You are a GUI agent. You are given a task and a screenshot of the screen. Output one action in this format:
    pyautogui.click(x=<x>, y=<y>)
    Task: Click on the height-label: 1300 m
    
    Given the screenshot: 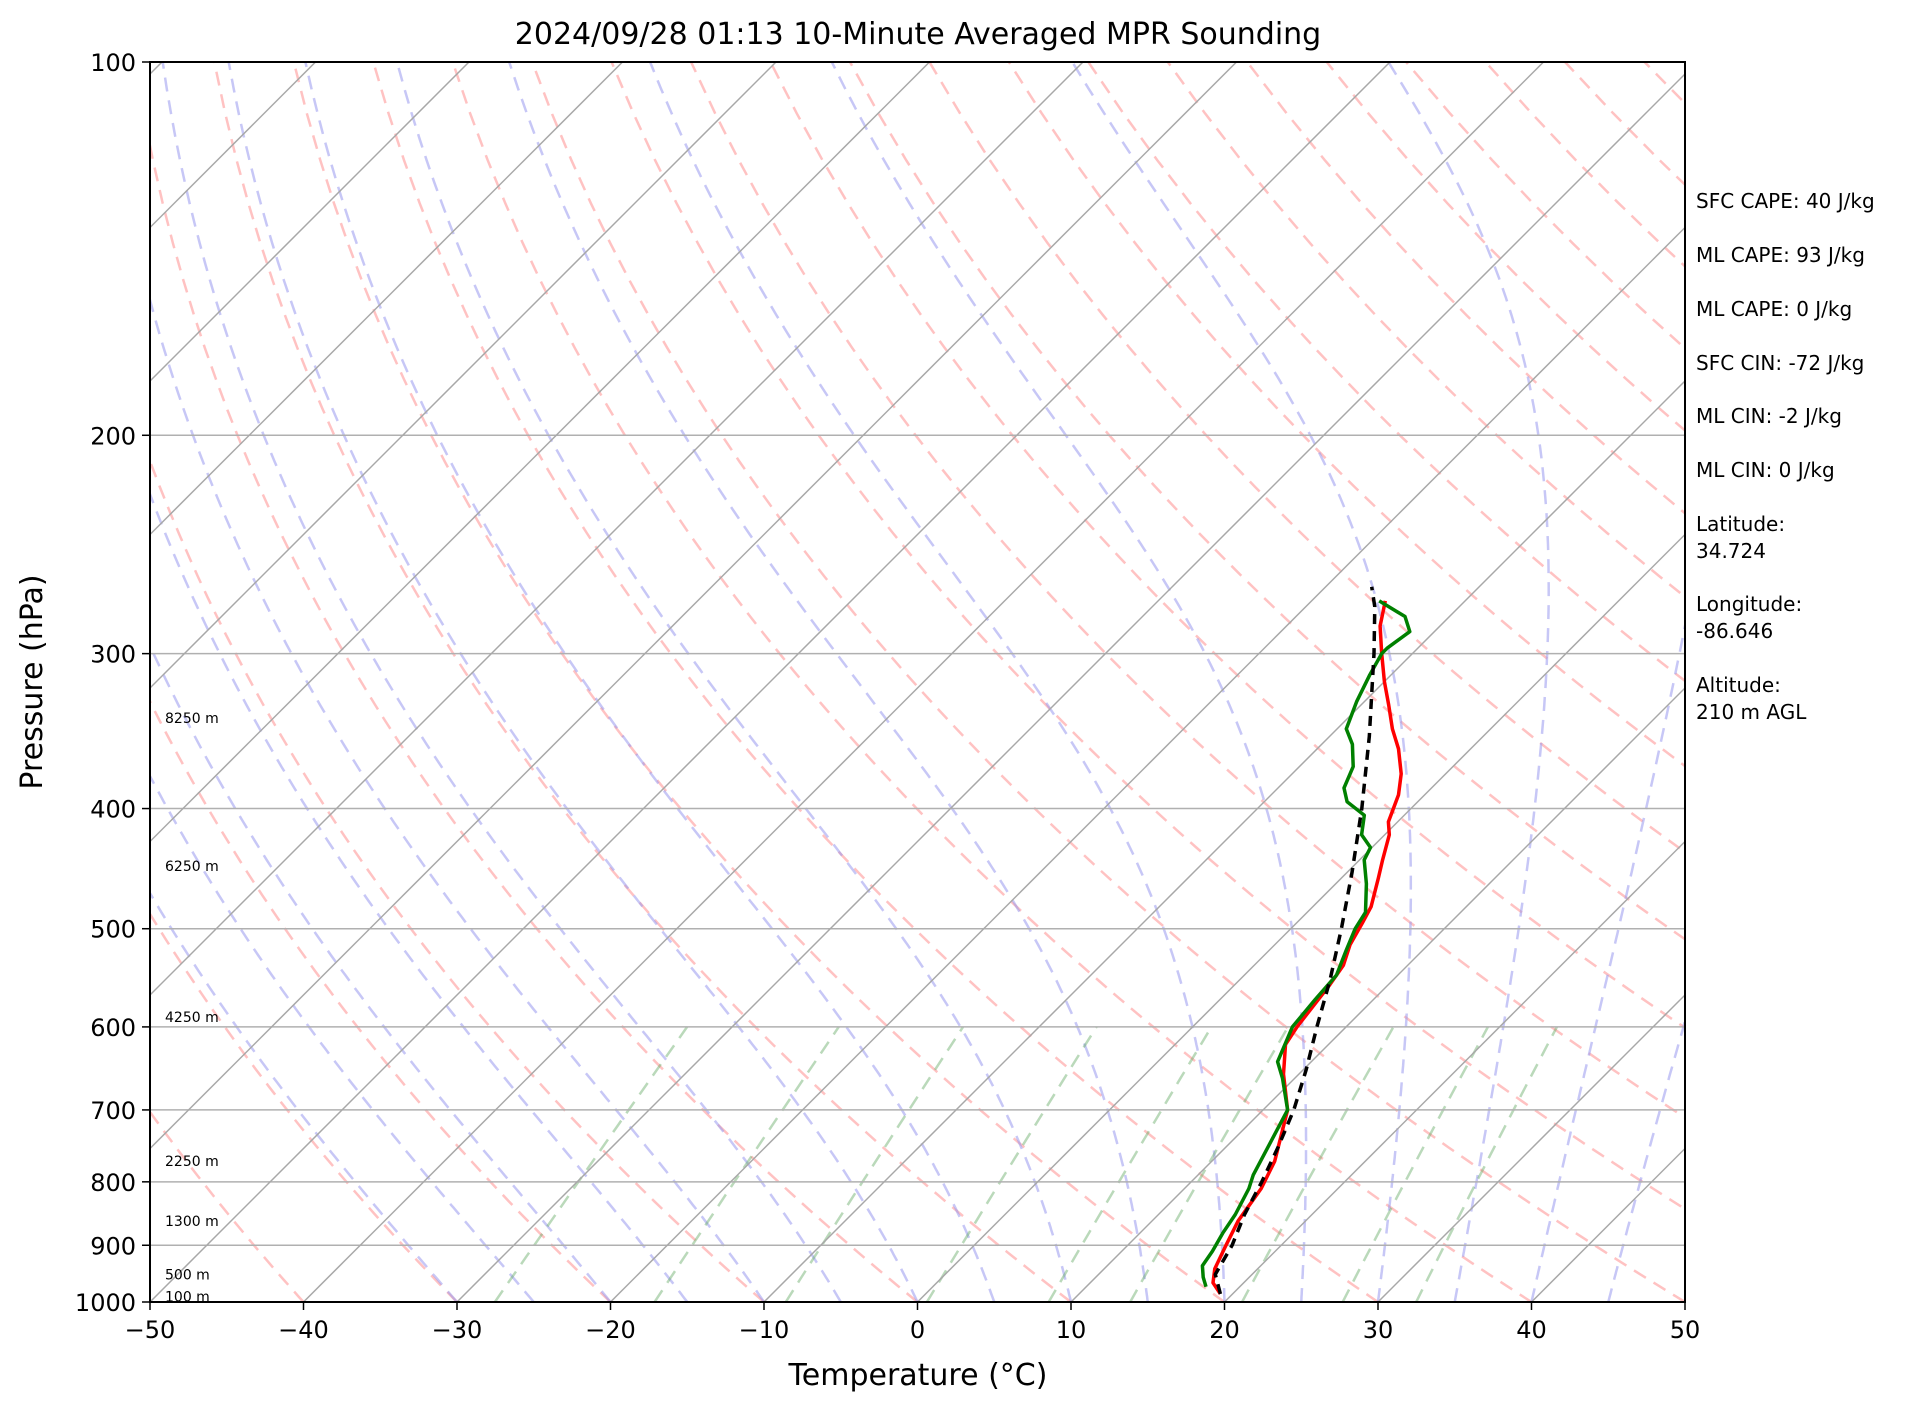 What is the action you would take?
    pyautogui.click(x=192, y=1222)
    